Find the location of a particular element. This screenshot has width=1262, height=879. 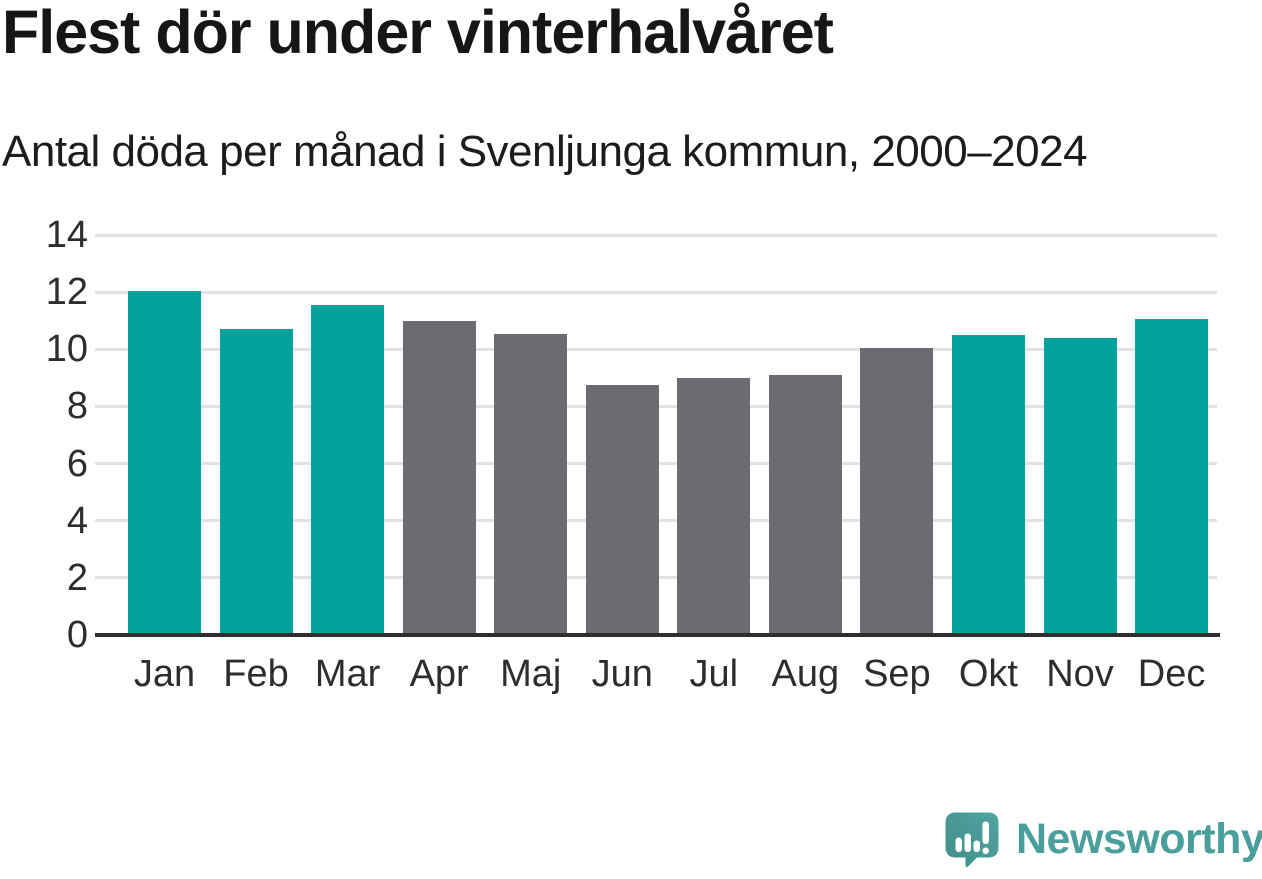

gridline-y12 is located at coordinates (656, 292).